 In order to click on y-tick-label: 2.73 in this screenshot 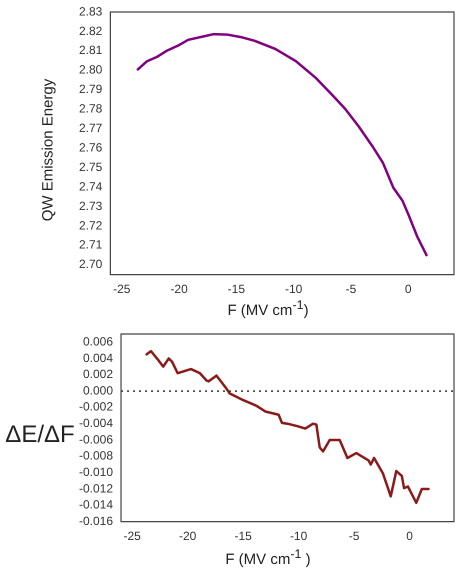, I will do `click(90, 205)`.